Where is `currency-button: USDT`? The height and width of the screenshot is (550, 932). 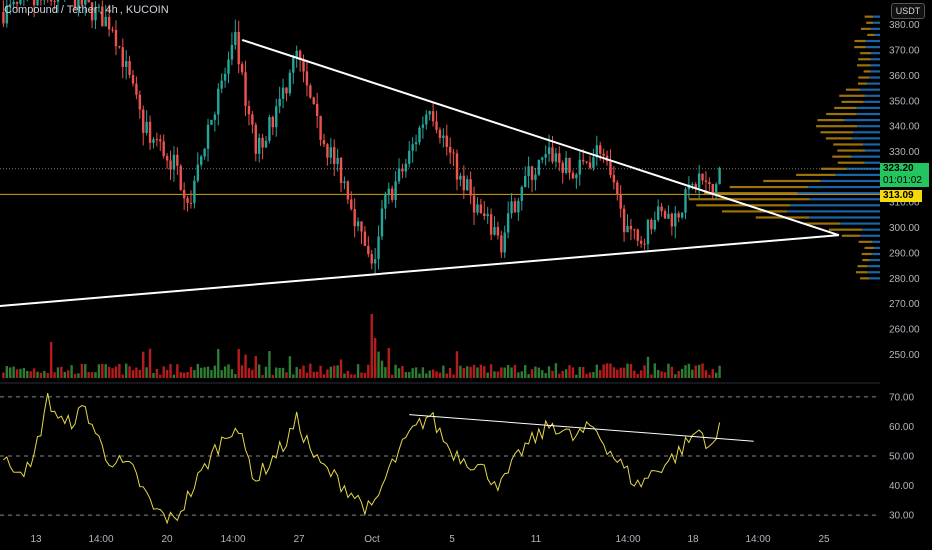
currency-button: USDT is located at coordinates (908, 11).